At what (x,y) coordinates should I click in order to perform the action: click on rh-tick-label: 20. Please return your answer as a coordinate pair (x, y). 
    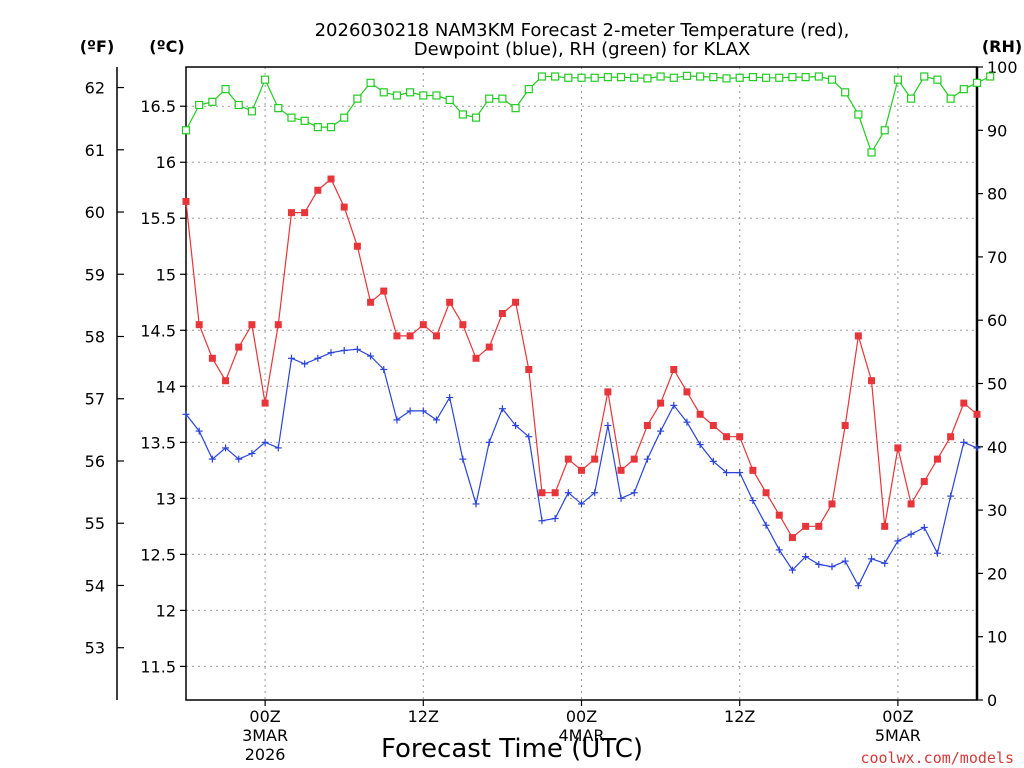
    Looking at the image, I should click on (997, 573).